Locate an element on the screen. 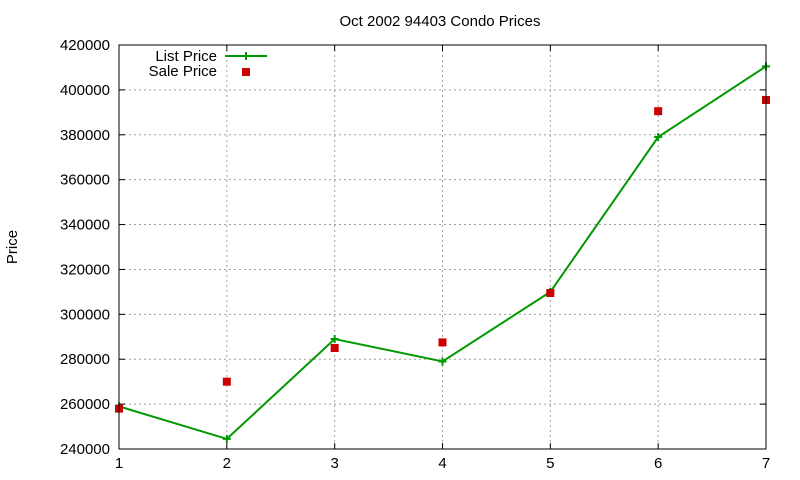 The width and height of the screenshot is (800, 480). y-axis-label: Price is located at coordinates (12, 247).